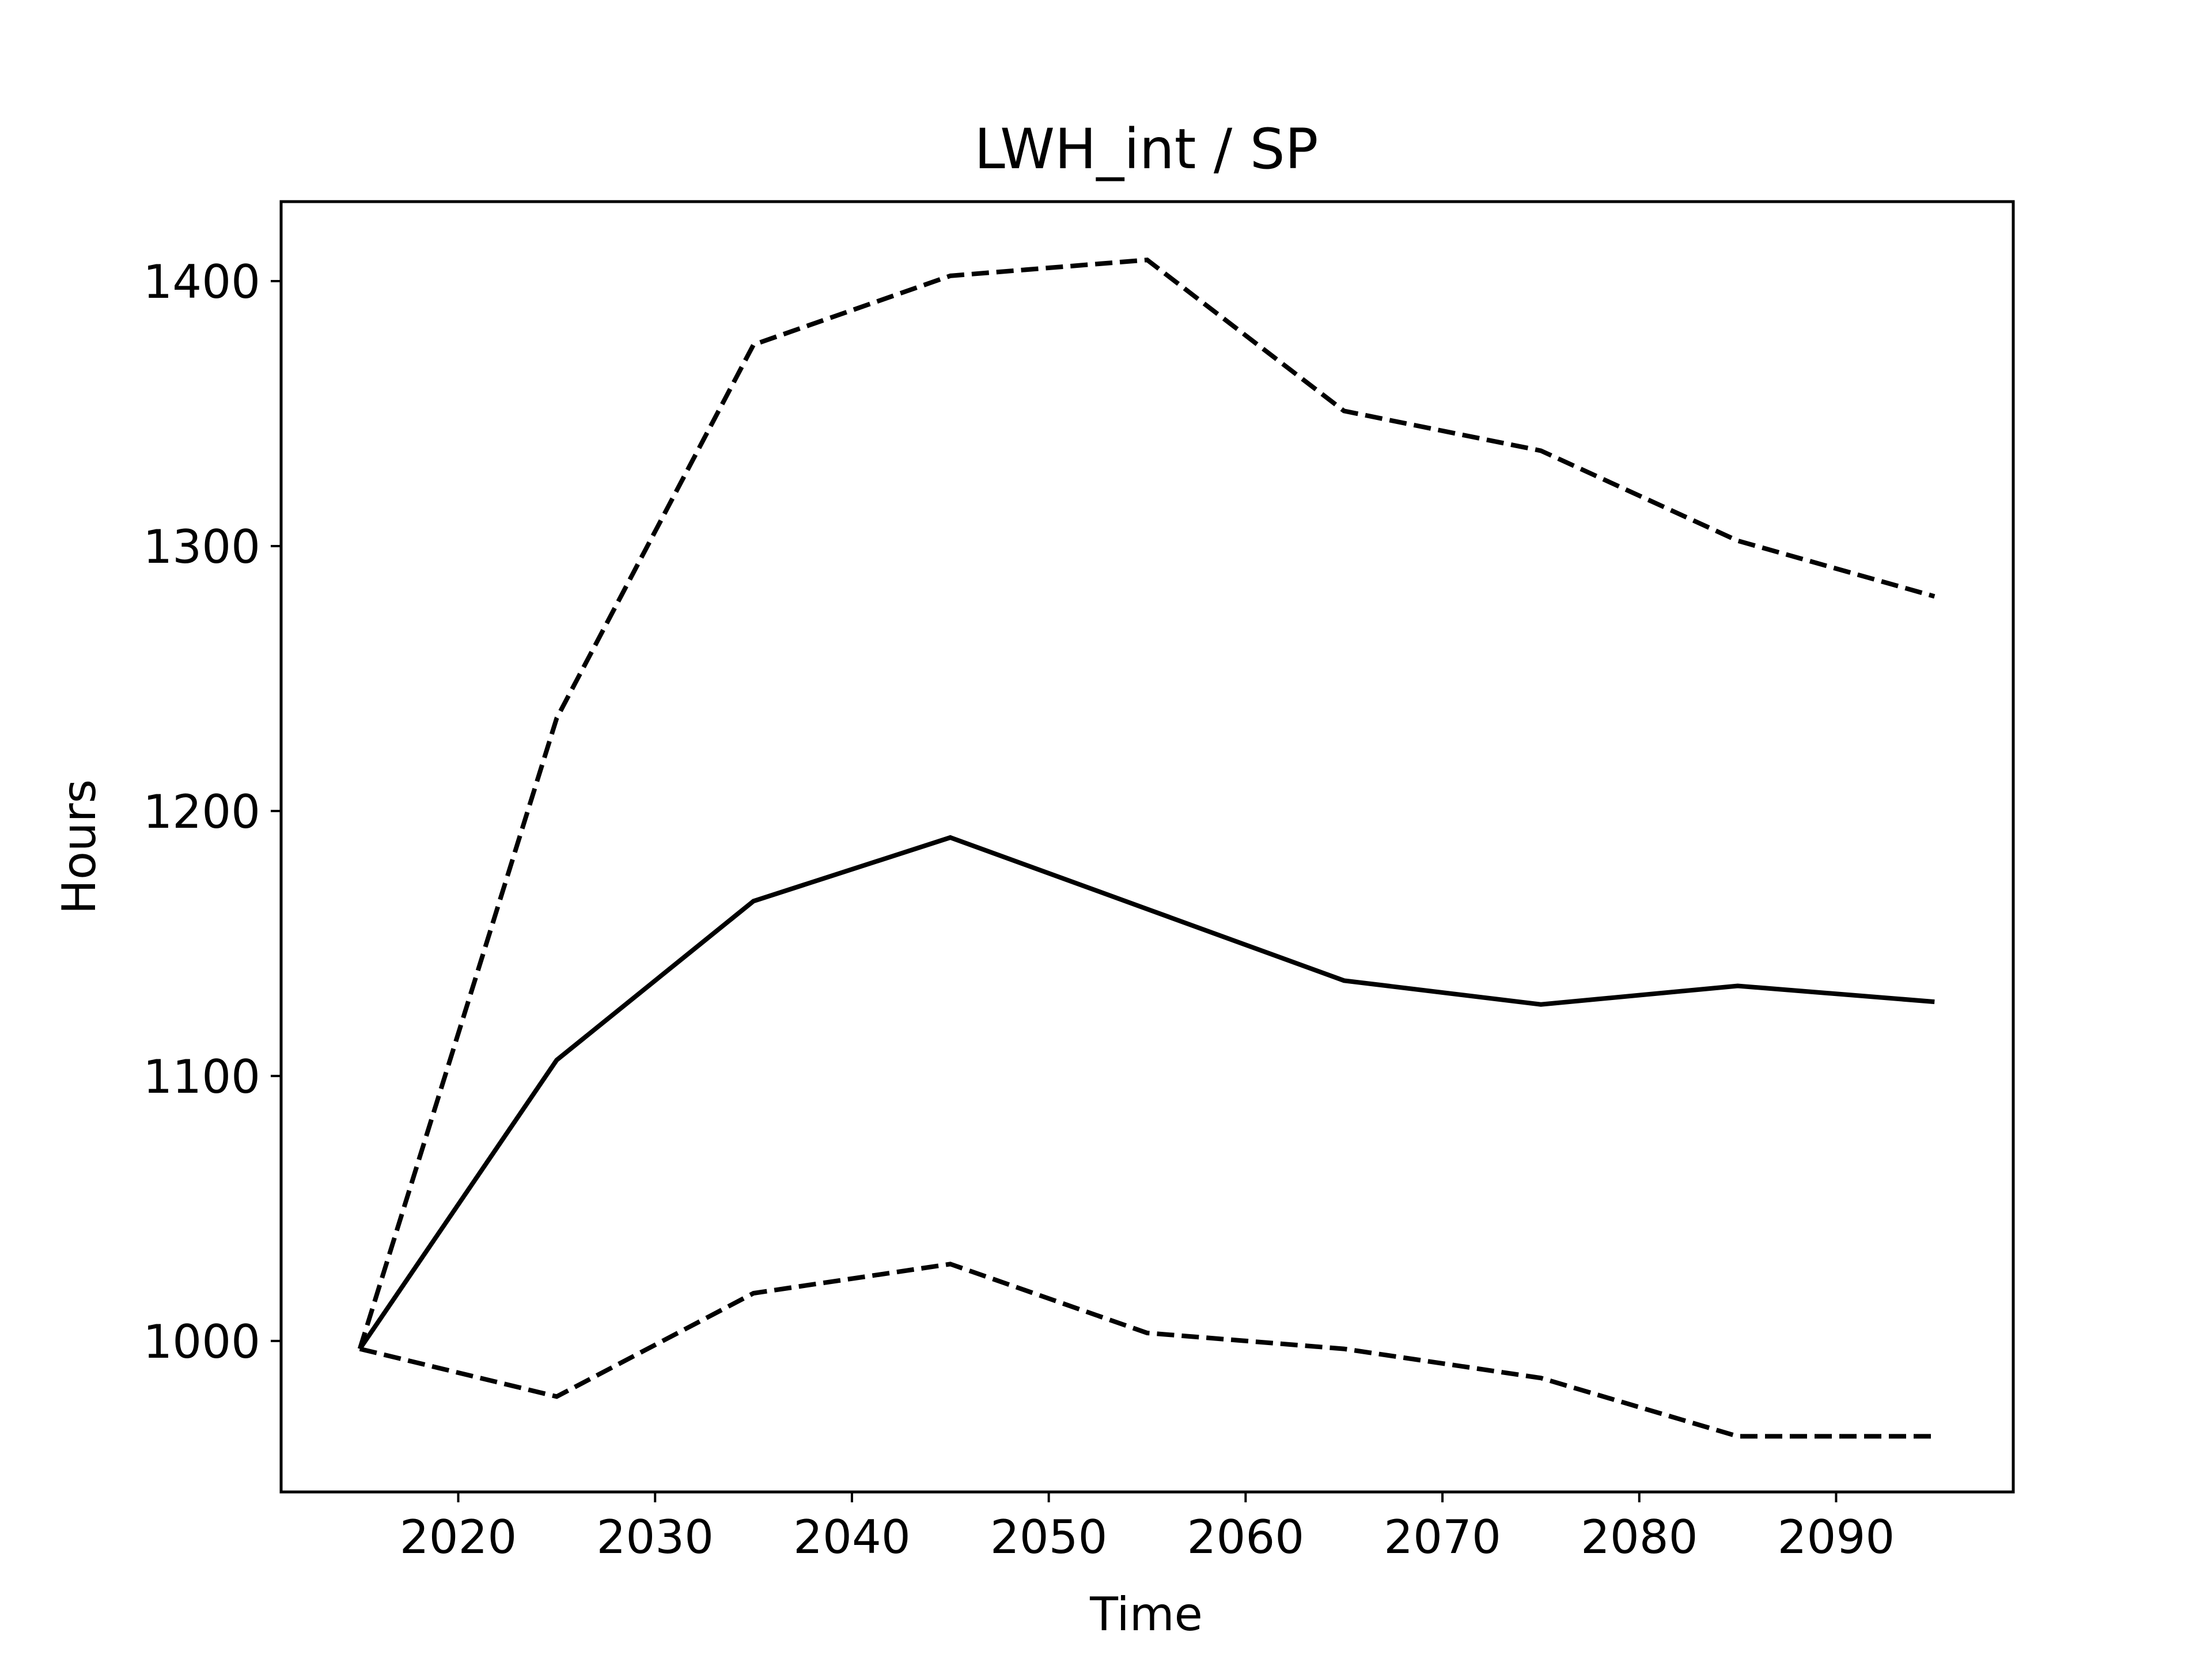 Image resolution: width=2212 pixels, height=1659 pixels. I want to click on chart-title: LWH_int / SP, so click(1146, 149).